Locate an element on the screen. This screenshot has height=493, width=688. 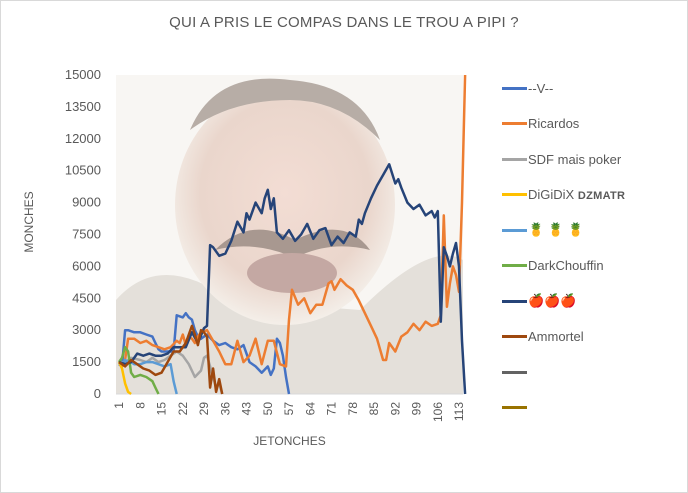
x-tick-label: 15 is located at coordinates (162, 409).